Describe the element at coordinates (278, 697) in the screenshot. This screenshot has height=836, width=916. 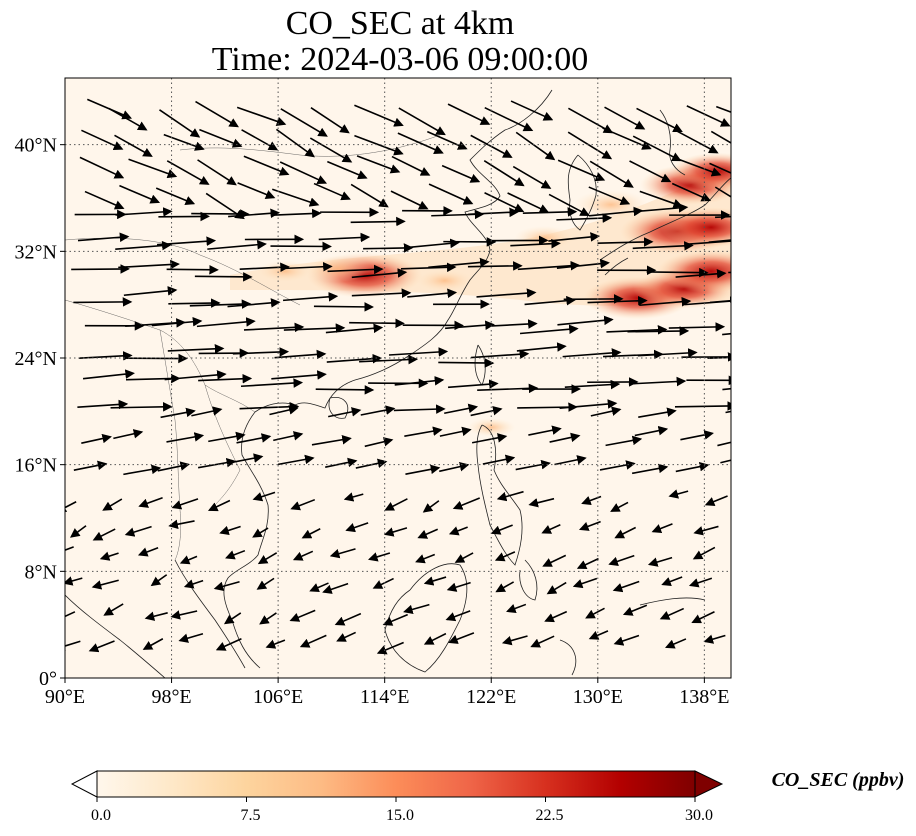
I see `lon-tick-label: 106°E` at that location.